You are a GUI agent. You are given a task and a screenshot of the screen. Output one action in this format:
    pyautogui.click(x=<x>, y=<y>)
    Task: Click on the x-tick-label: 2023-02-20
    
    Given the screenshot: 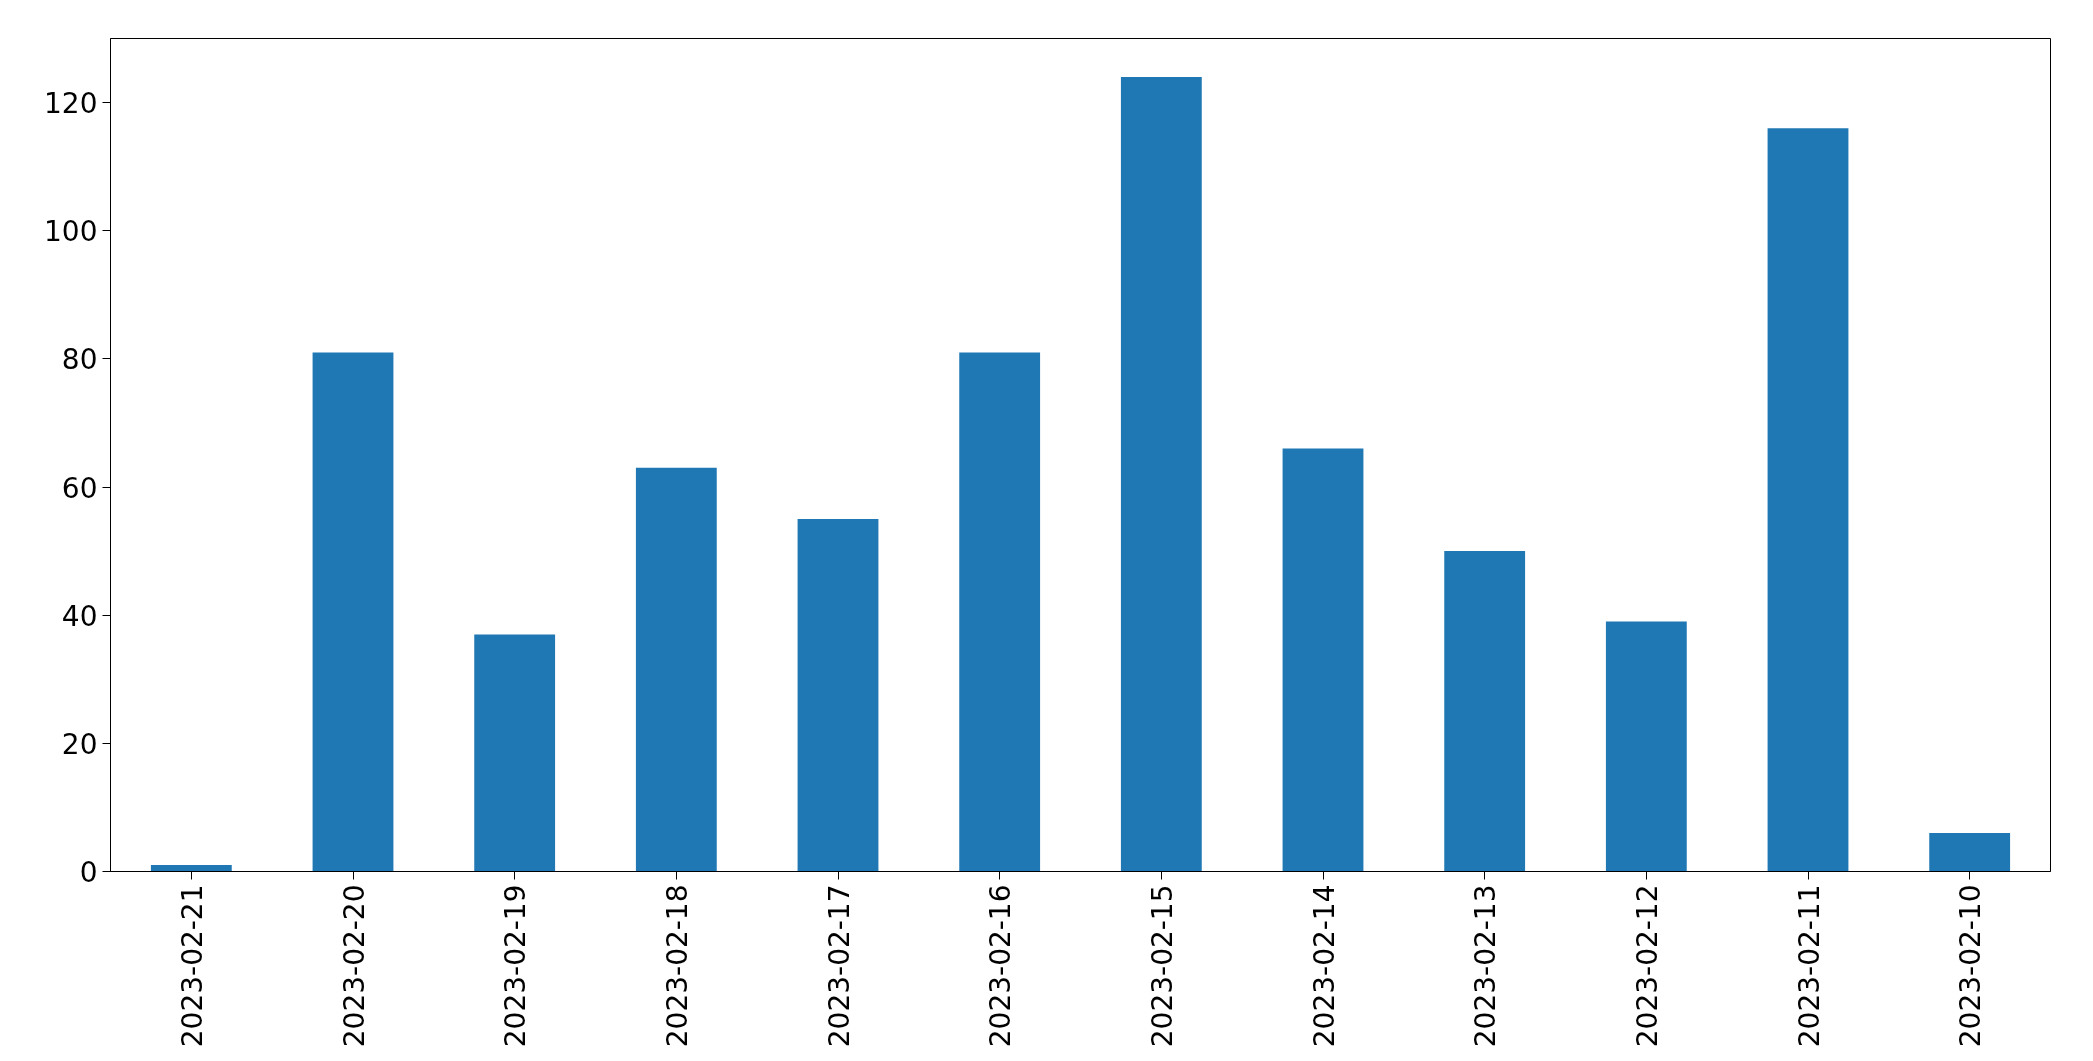 What is the action you would take?
    pyautogui.click(x=354, y=966)
    